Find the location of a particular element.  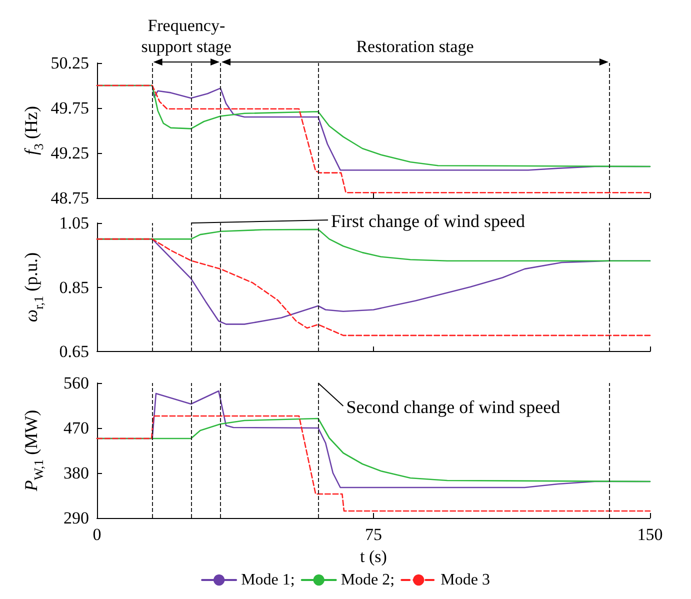

y-tick-label: 0.85 is located at coordinates (74, 287).